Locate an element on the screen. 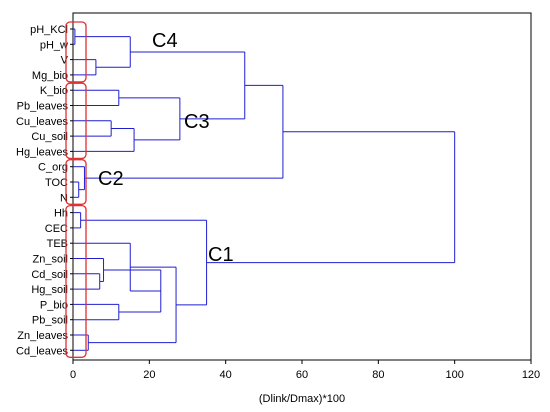  x-tick-label: 100 is located at coordinates (454, 375).